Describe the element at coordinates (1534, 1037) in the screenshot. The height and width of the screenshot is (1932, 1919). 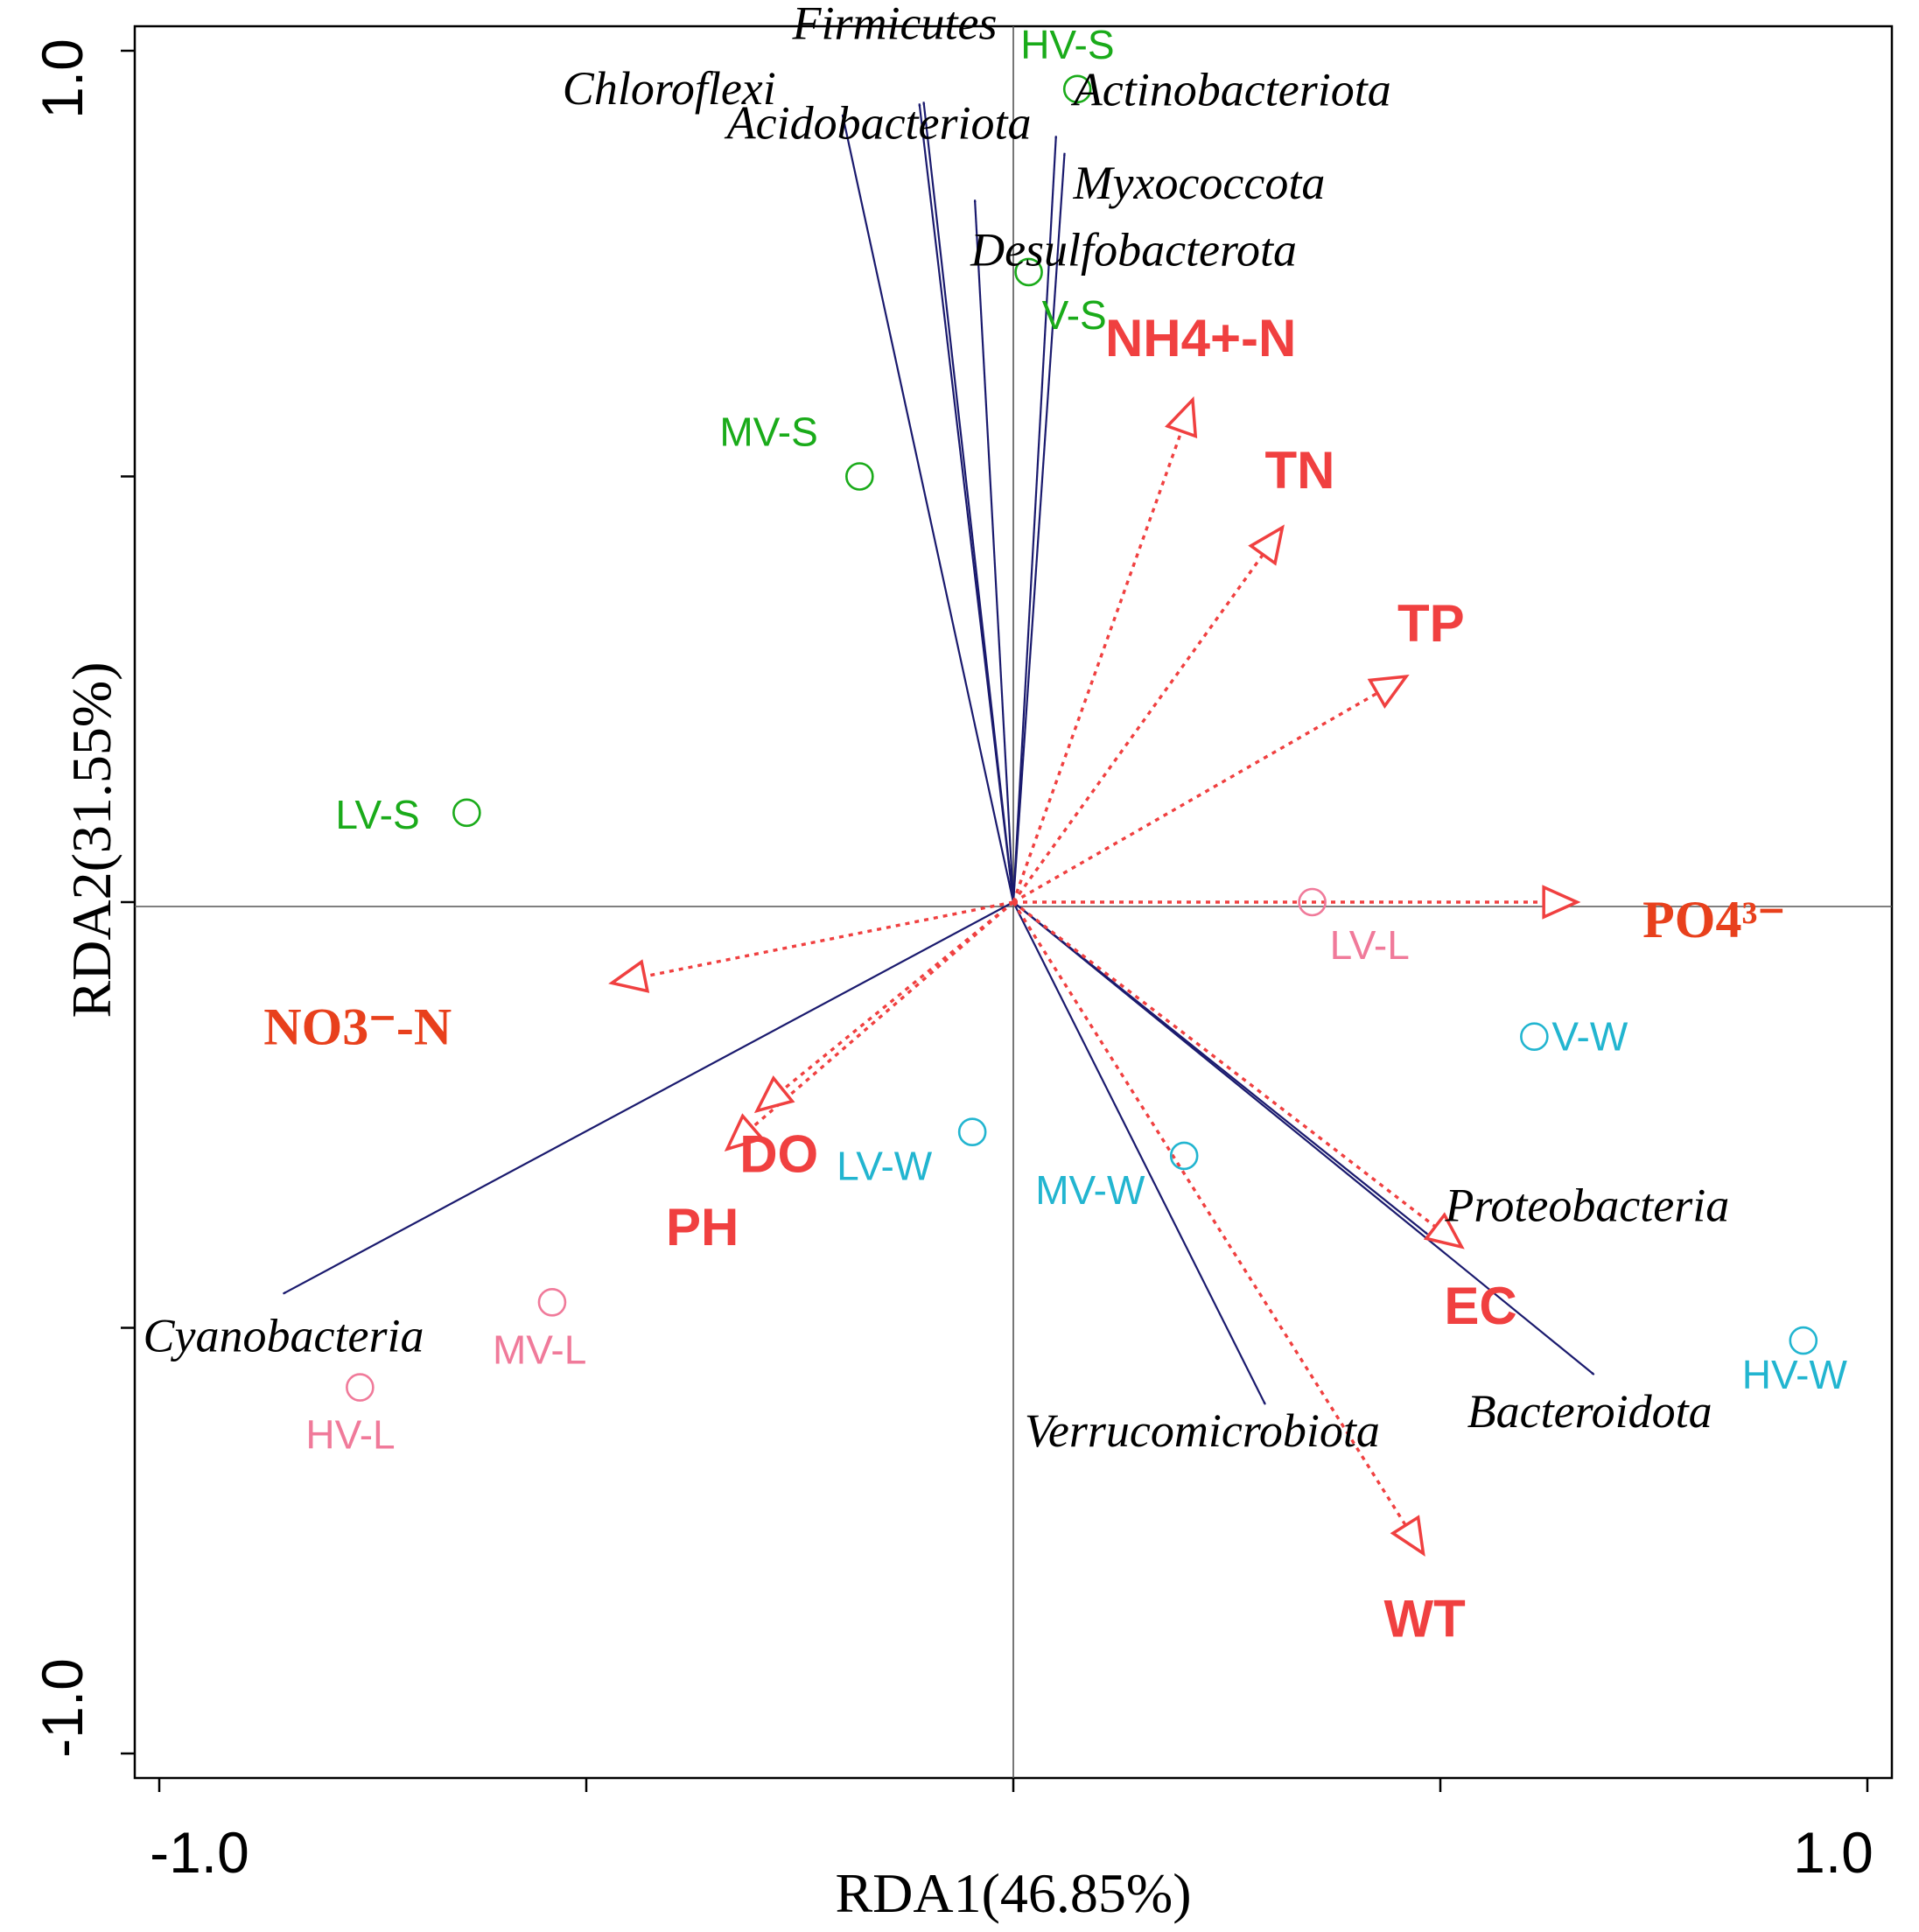
I see `site-point-v-w` at that location.